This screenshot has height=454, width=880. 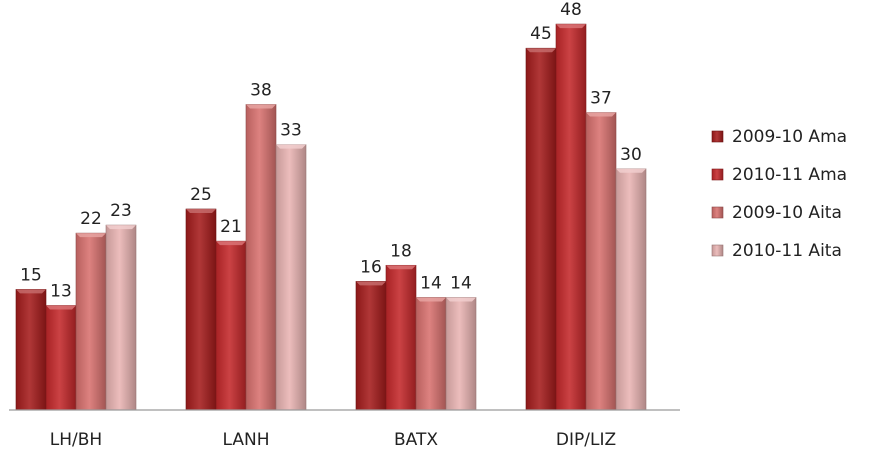 I want to click on legend-label: 2010-11 Aita, so click(x=787, y=251).